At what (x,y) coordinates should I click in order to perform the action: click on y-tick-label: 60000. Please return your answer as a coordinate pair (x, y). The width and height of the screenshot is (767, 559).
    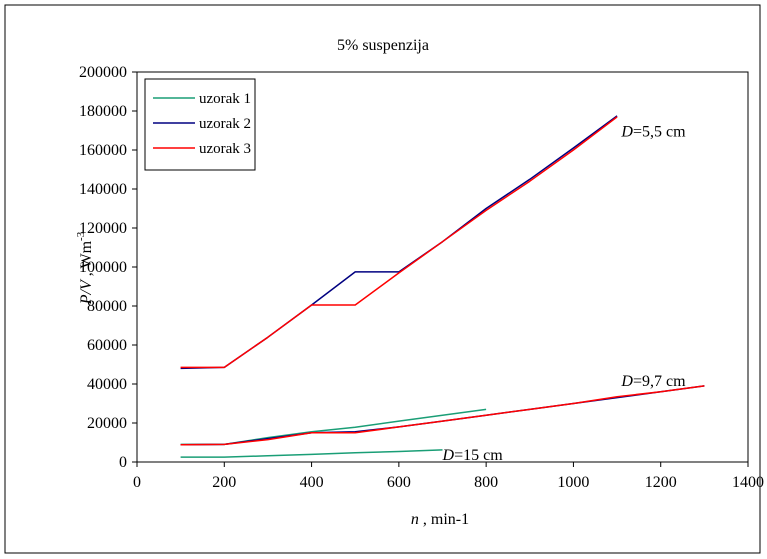
    Looking at the image, I should click on (107, 345).